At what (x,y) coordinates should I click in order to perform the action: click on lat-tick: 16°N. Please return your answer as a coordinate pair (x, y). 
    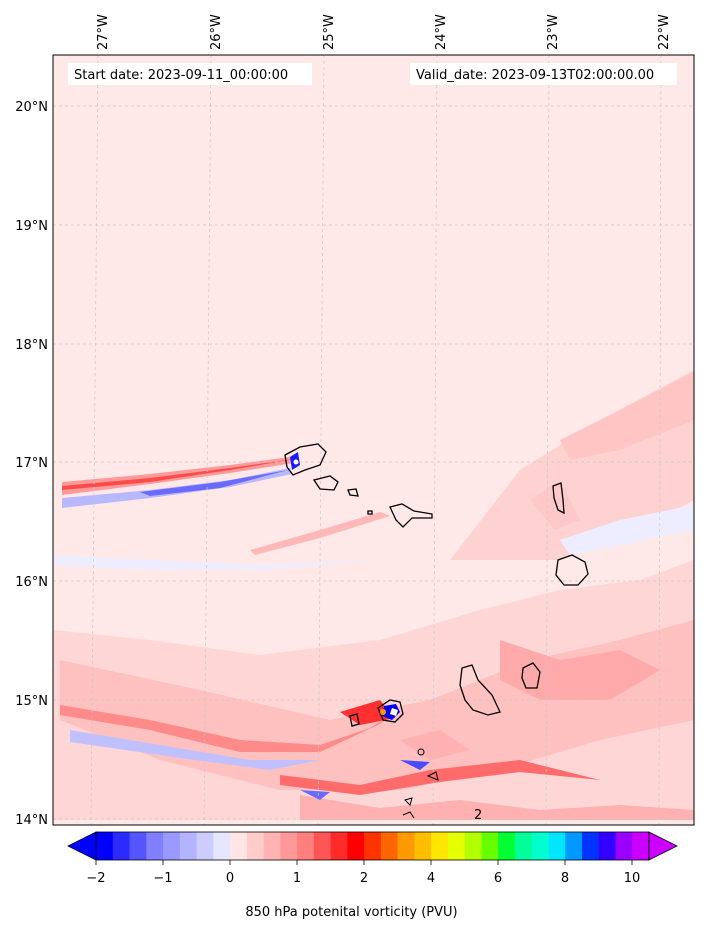
    Looking at the image, I should click on (31, 582).